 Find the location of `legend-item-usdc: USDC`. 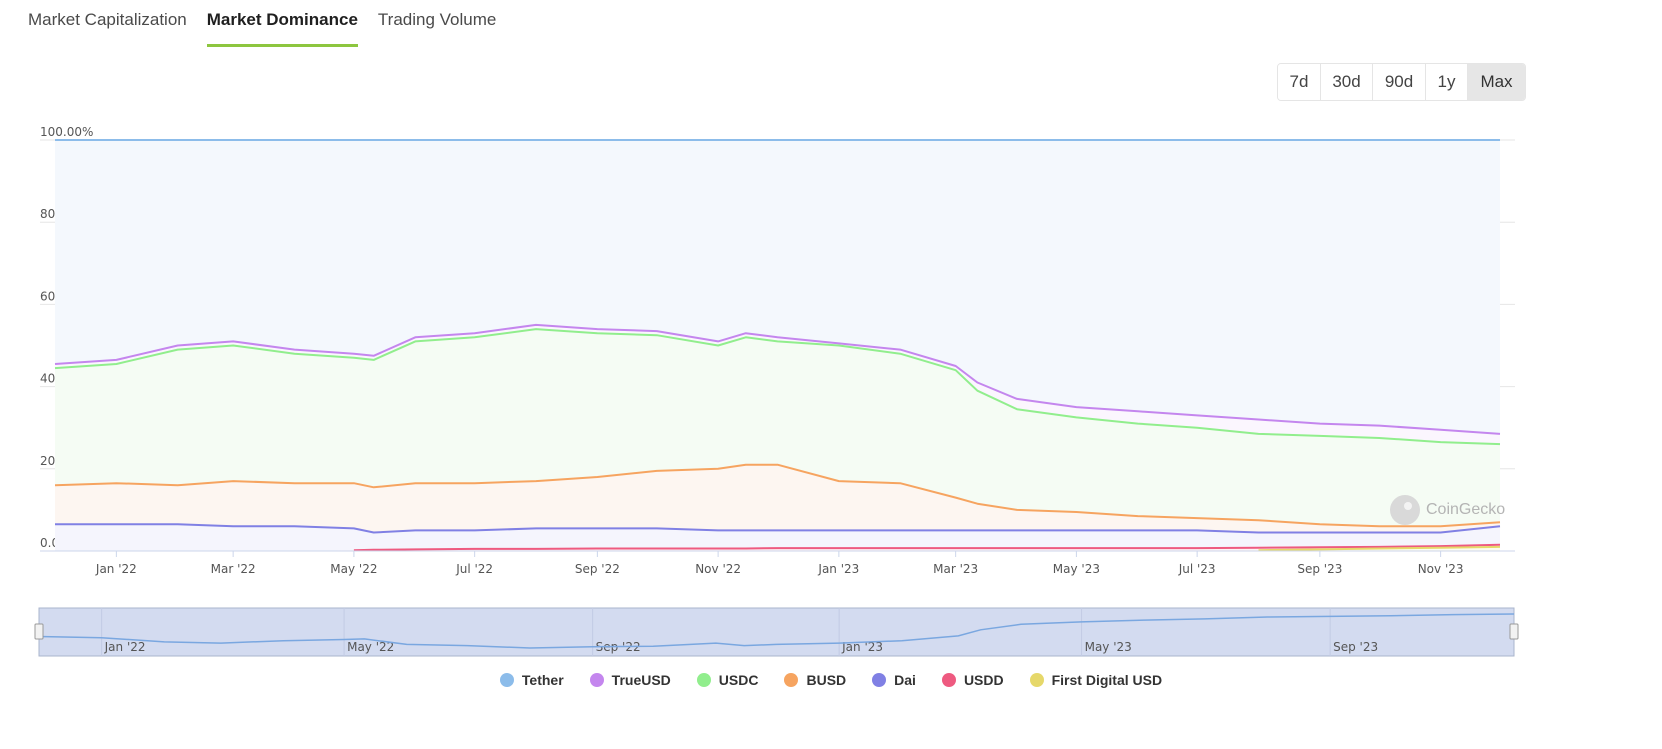

legend-item-usdc: USDC is located at coordinates (727, 680).